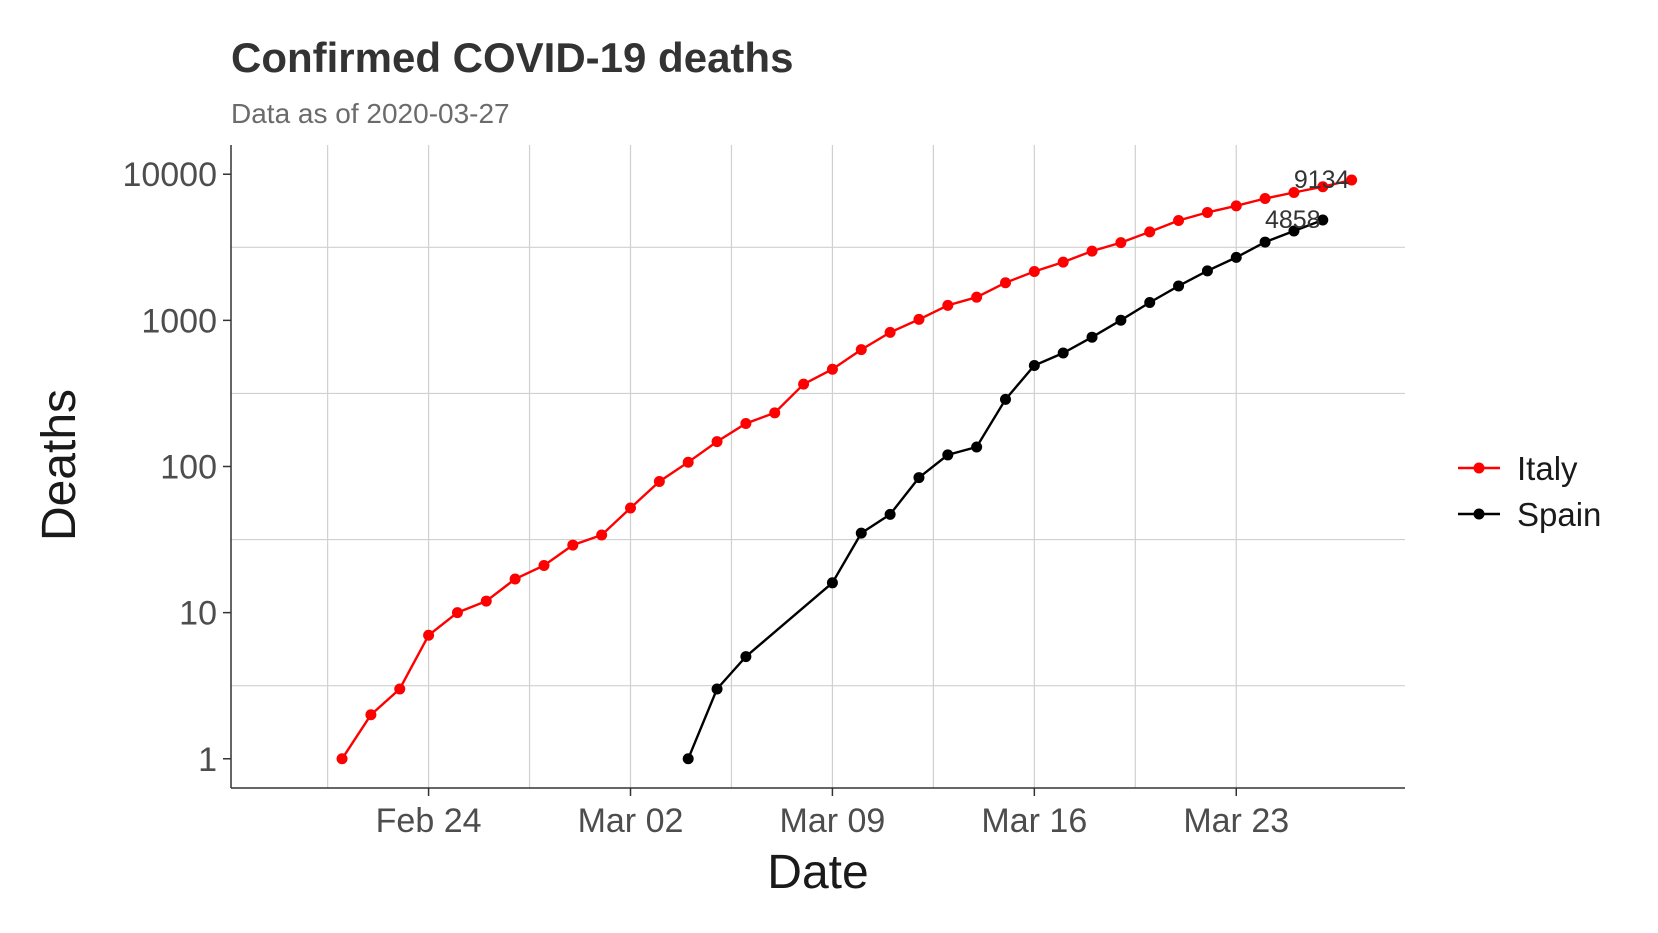 The height and width of the screenshot is (933, 1658). I want to click on y-axis-title: Deaths, so click(59, 465).